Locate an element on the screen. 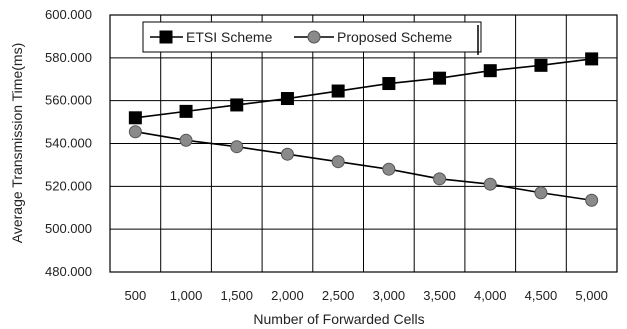  legend-label: Proposed Scheme is located at coordinates (394, 37).